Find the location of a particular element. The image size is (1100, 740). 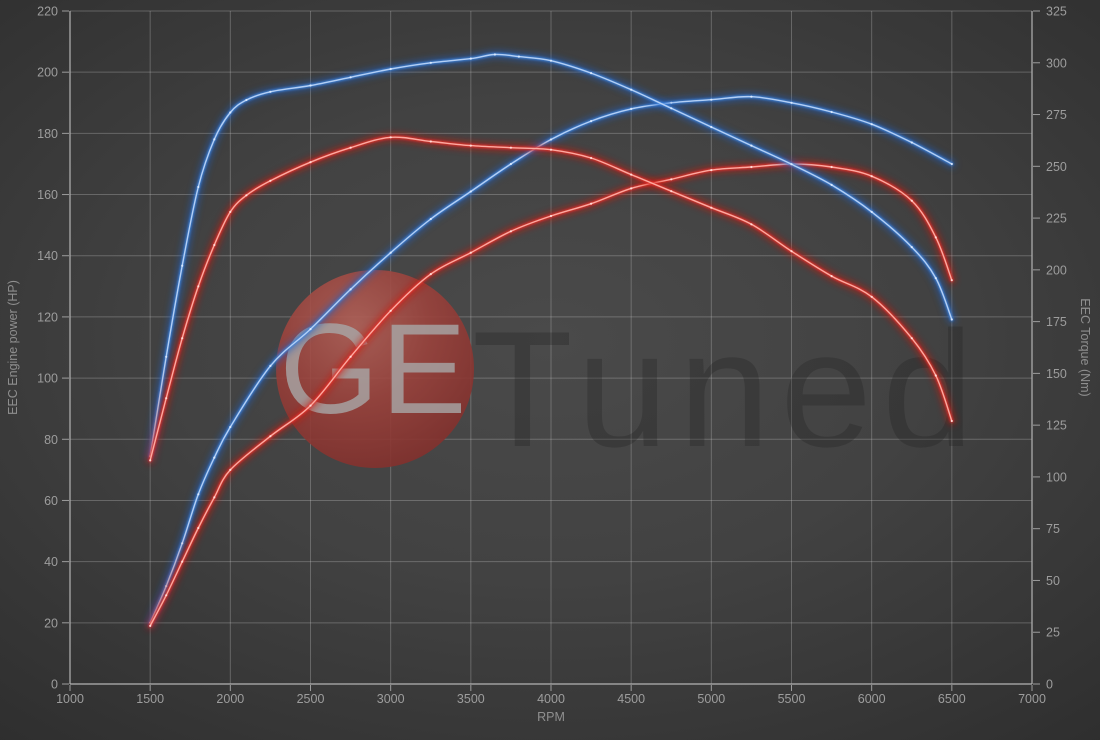

y-right-tick-label: 100 is located at coordinates (1056, 477).